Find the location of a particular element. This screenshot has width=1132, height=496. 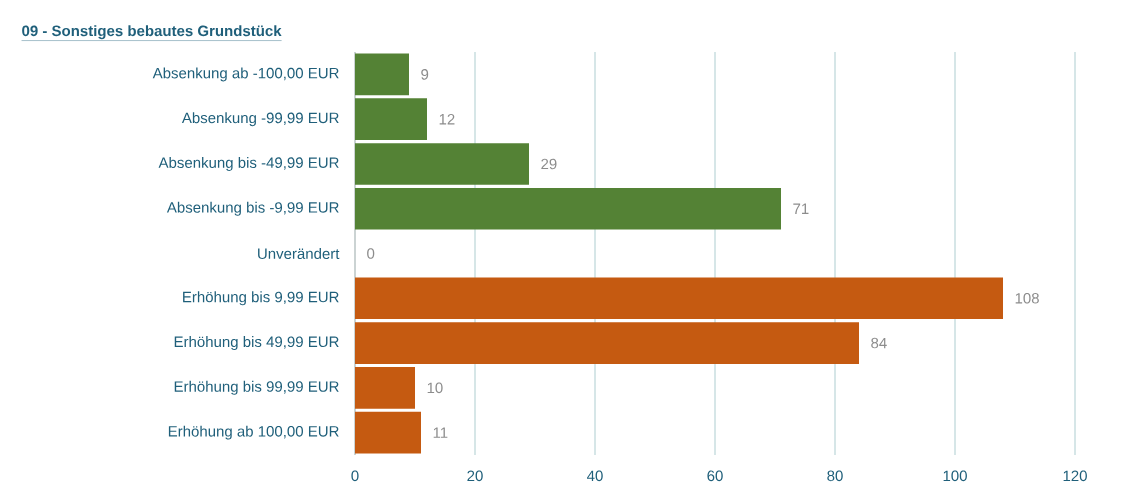

x-tick-label: 40 is located at coordinates (595, 476).